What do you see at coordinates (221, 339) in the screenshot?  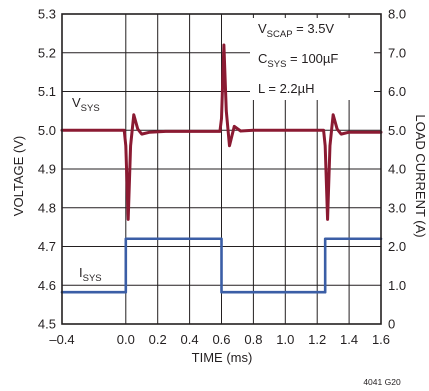 I see `x-tick-label: 0.6` at bounding box center [221, 339].